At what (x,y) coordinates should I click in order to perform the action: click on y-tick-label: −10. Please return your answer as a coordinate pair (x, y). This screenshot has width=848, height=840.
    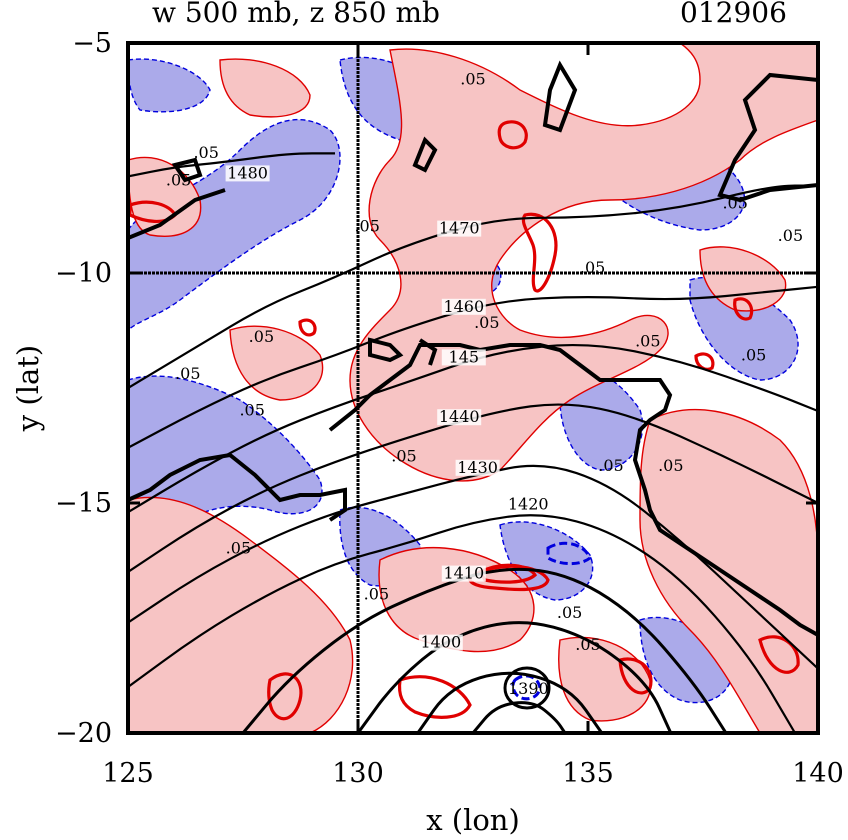
    Looking at the image, I should click on (83, 273).